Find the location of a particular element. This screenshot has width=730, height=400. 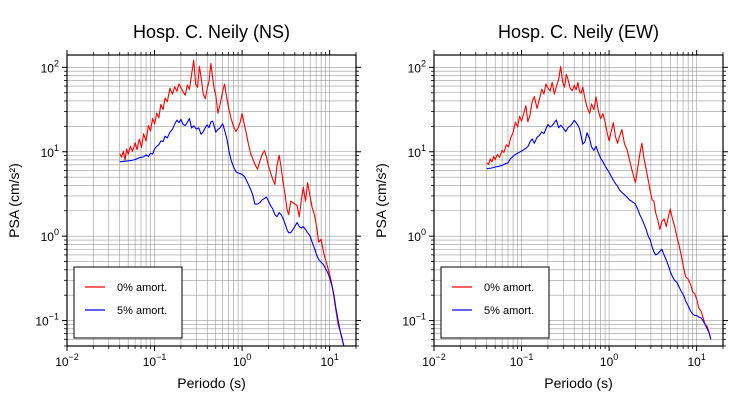

chart-title: Hosp. C. Neily (NS) is located at coordinates (211, 32).